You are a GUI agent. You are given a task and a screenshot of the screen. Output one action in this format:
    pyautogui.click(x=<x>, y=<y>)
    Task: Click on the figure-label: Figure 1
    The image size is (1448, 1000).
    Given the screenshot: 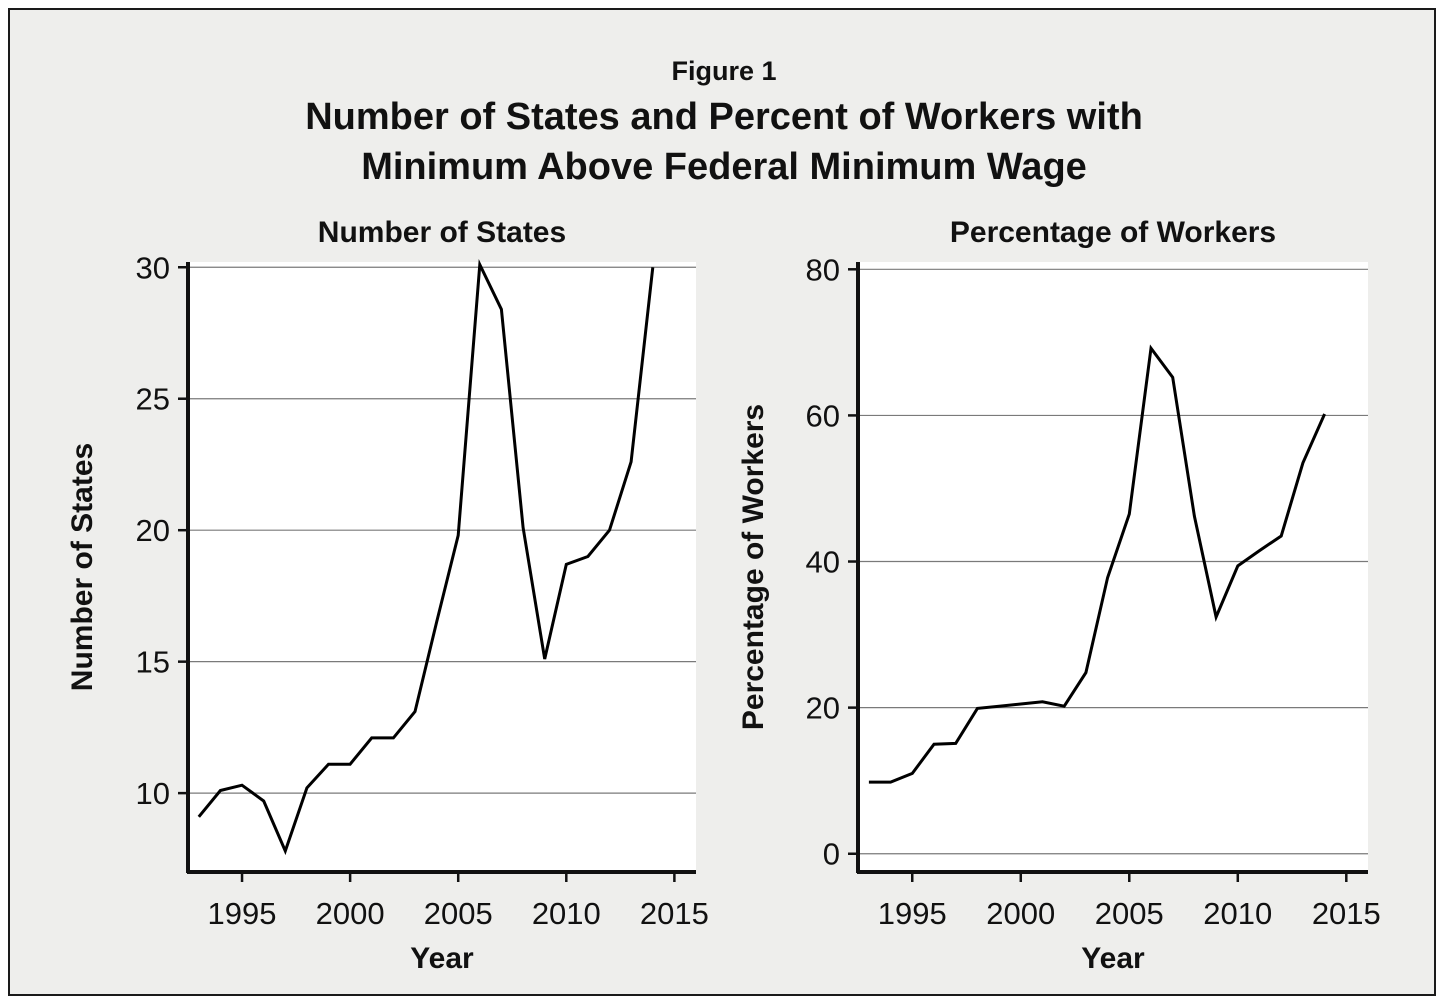 What is the action you would take?
    pyautogui.click(x=724, y=71)
    